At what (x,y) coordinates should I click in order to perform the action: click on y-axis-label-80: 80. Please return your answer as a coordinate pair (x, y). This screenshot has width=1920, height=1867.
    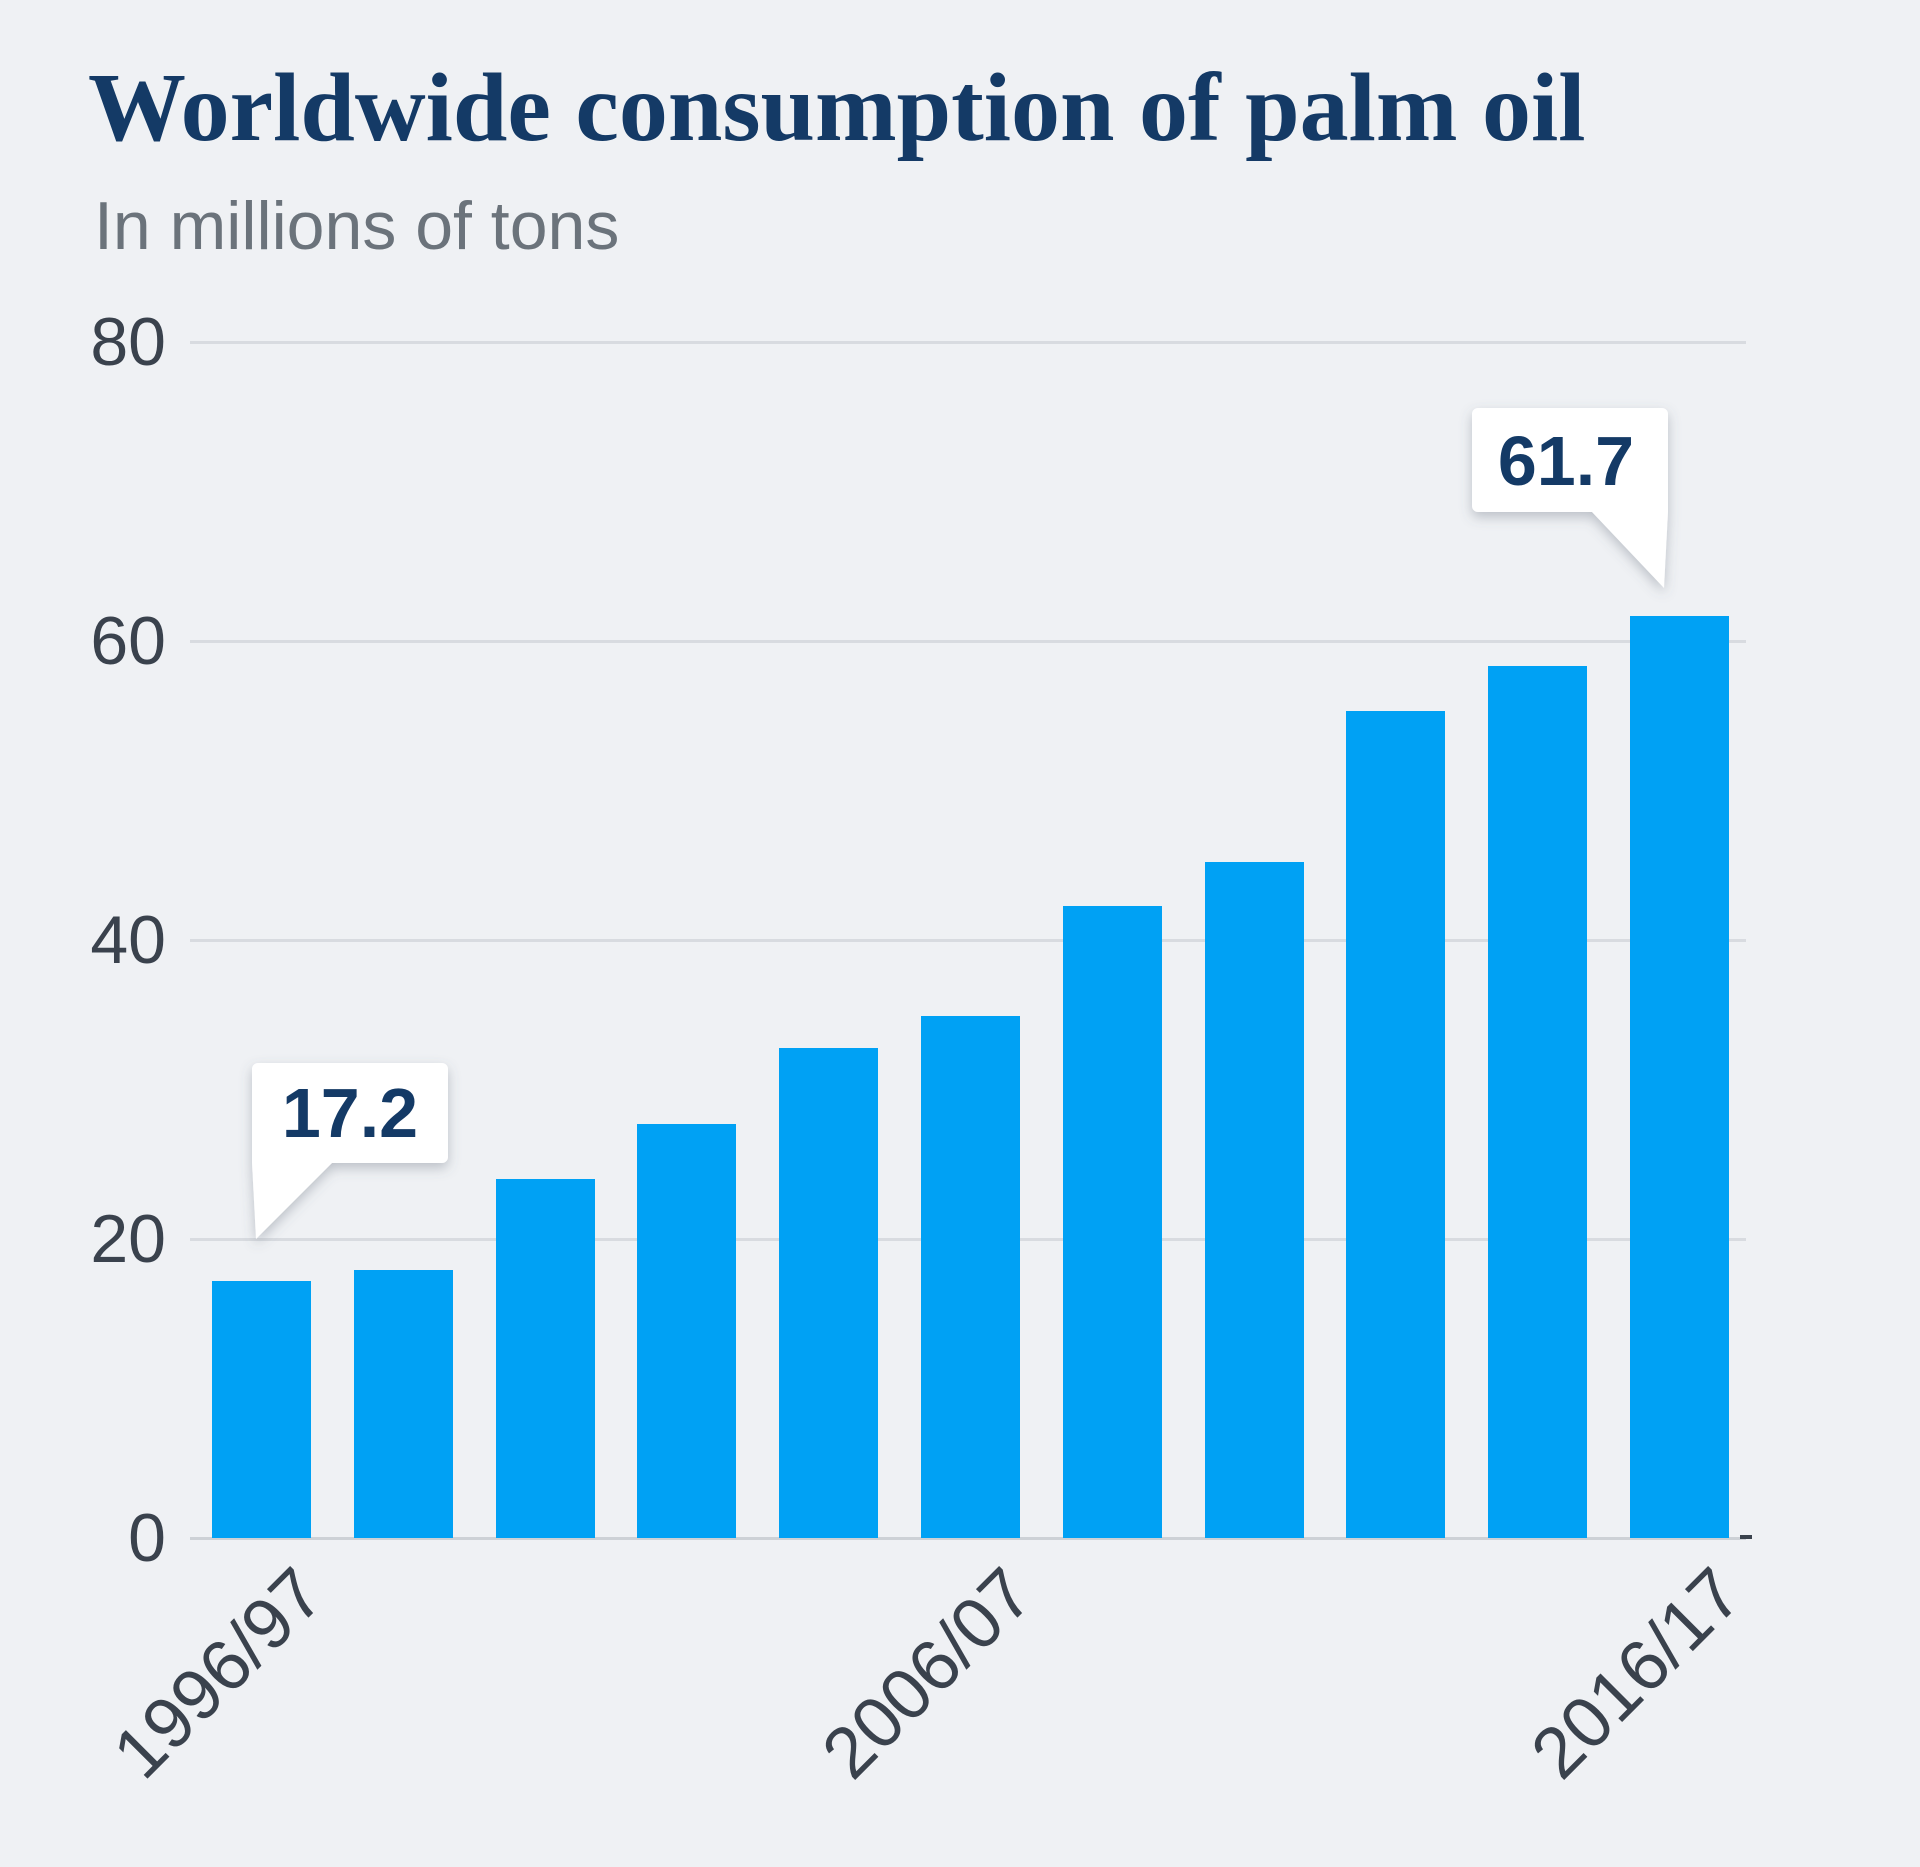
    Looking at the image, I should click on (128, 342).